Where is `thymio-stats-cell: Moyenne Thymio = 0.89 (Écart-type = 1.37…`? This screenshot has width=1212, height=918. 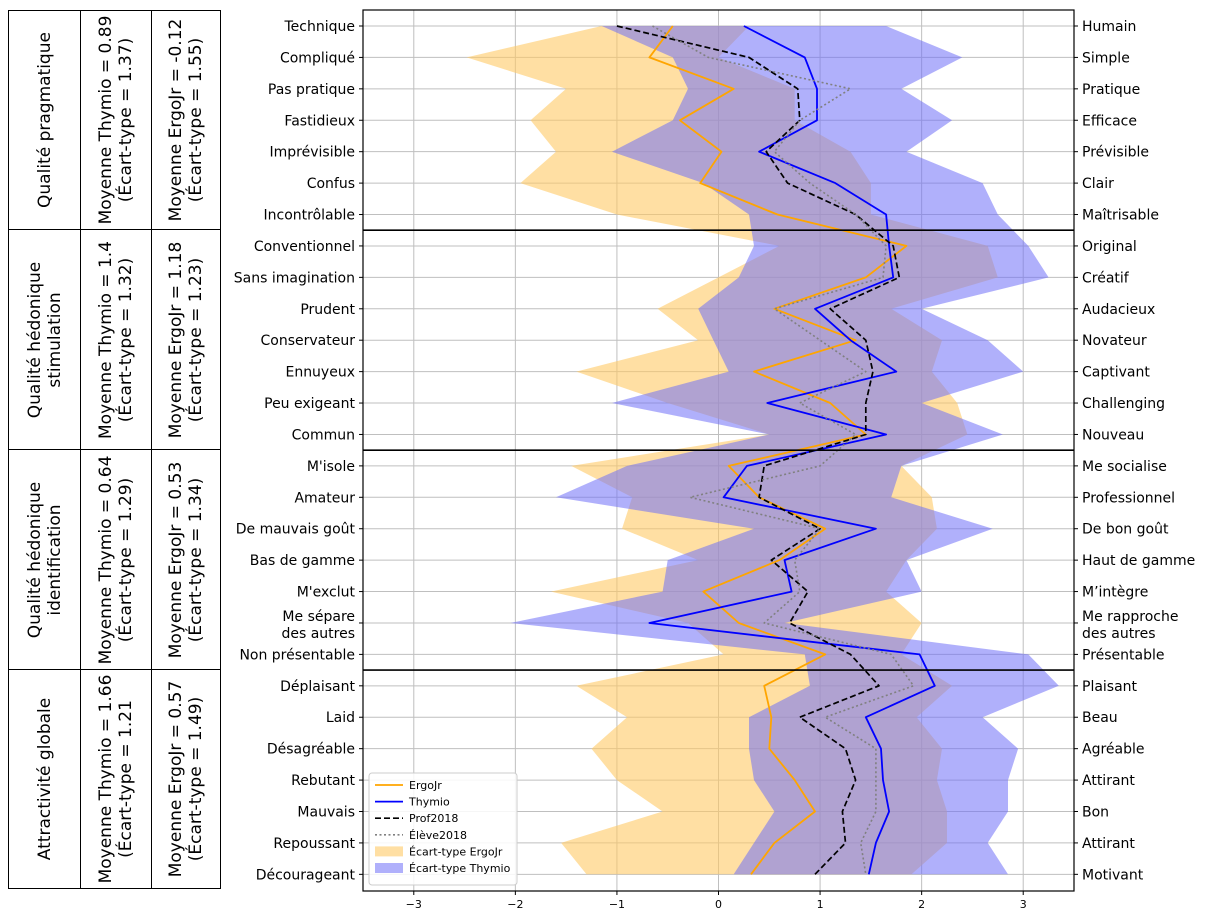 thymio-stats-cell: Moyenne Thymio = 0.89 (Écart-type = 1.37… is located at coordinates (116, 120).